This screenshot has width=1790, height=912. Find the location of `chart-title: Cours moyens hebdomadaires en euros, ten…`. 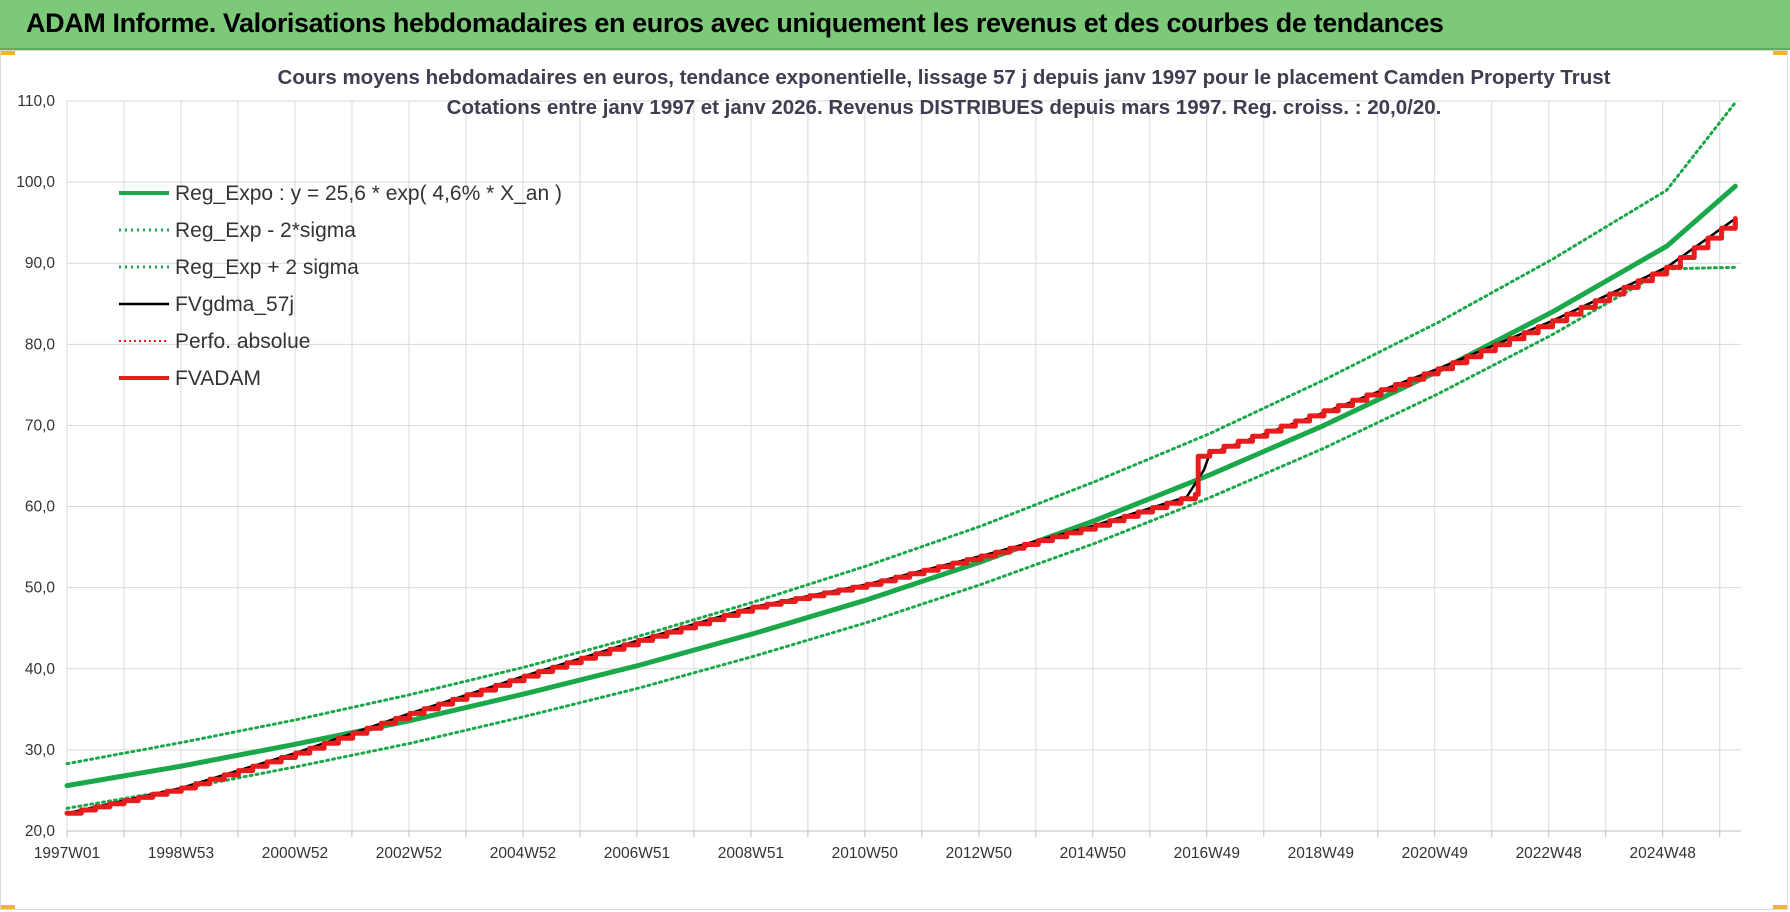

chart-title: Cours moyens hebdomadaires en euros, ten… is located at coordinates (944, 92).